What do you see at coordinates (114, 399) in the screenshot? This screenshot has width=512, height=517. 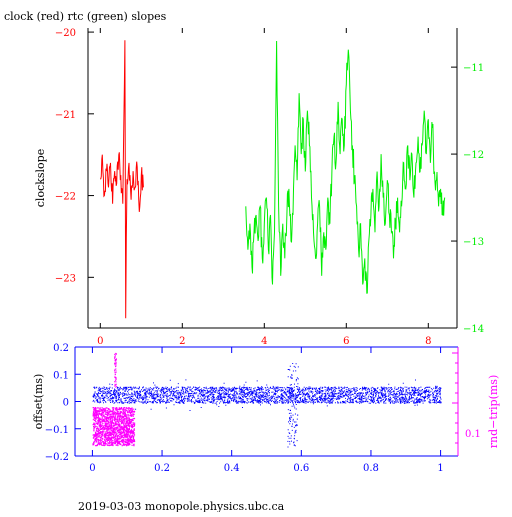 I see `rndtrip-scatter-points` at bounding box center [114, 399].